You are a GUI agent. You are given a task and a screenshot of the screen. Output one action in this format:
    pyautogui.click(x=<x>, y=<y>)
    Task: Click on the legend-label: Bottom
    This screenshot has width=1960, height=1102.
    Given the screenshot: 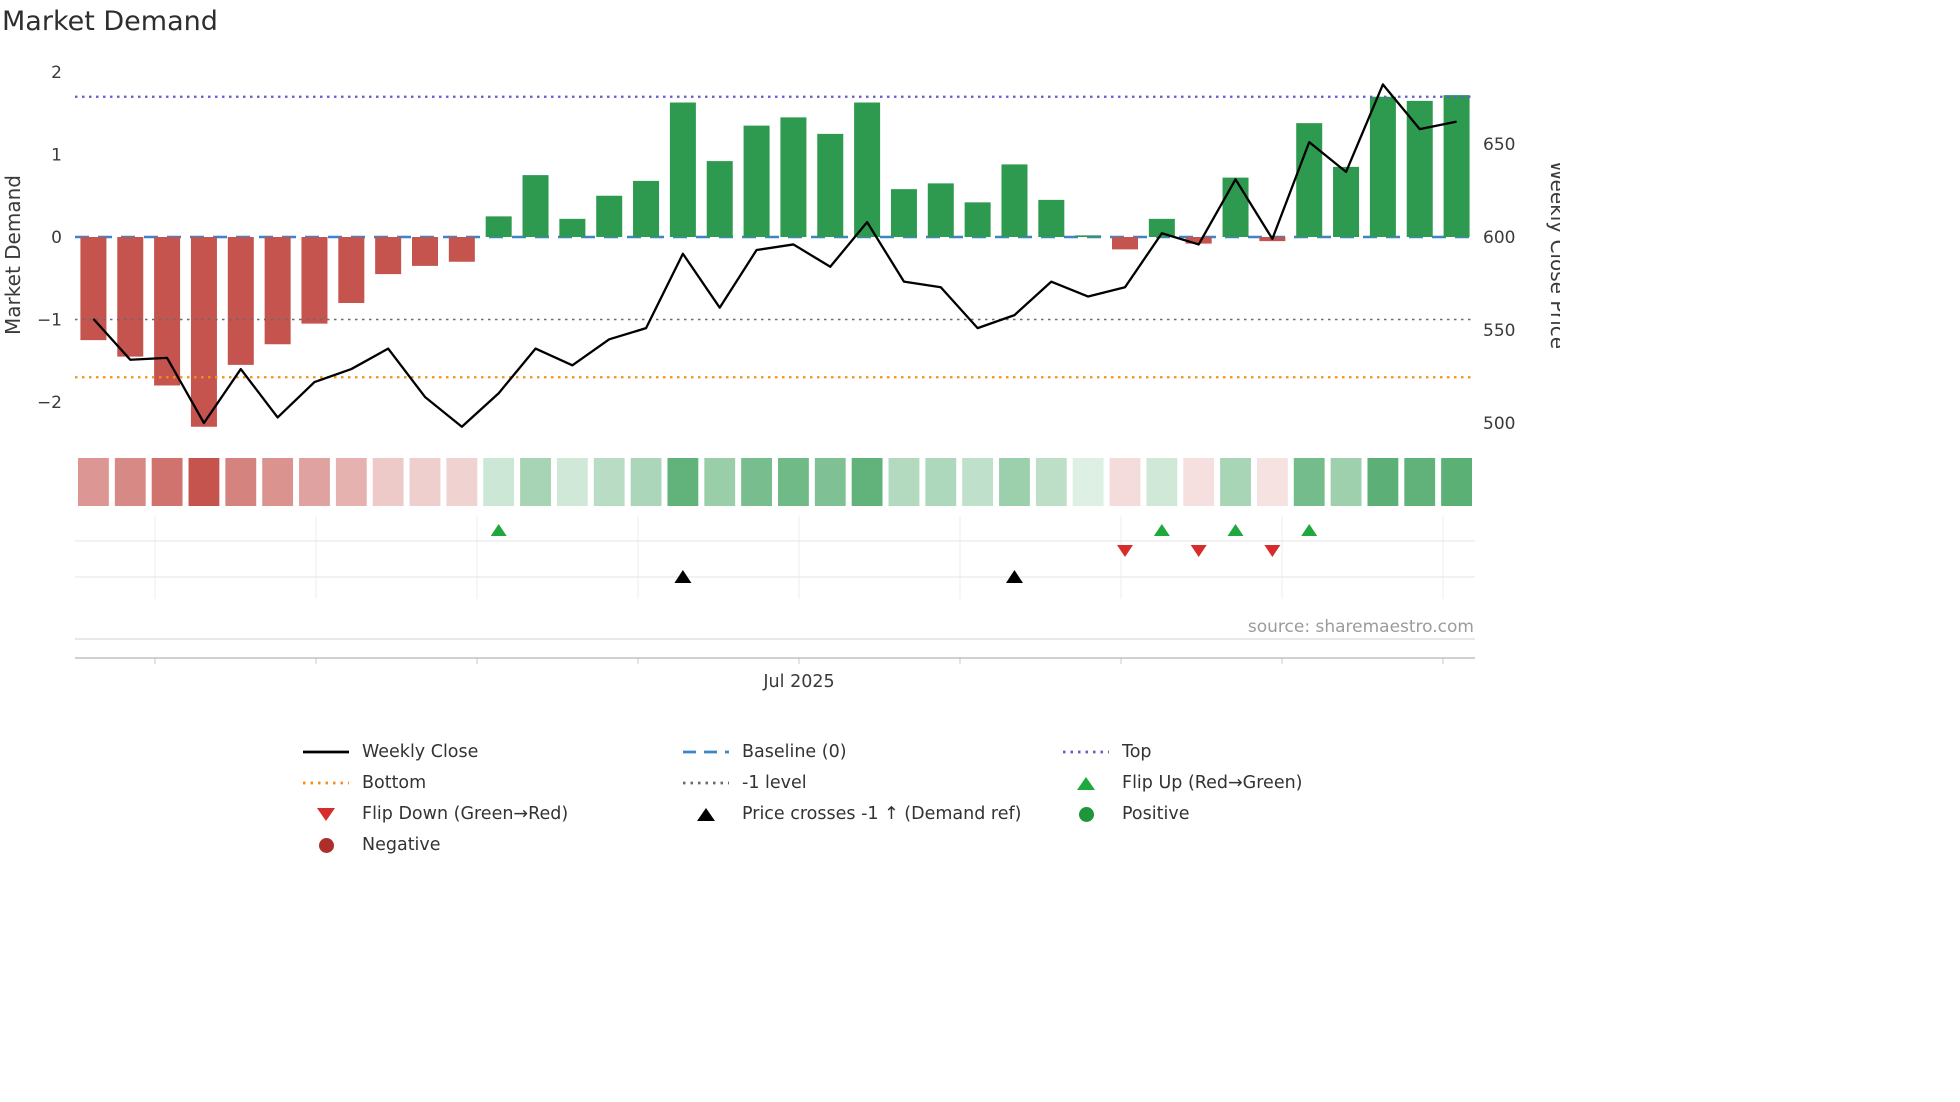 What is the action you would take?
    pyautogui.click(x=394, y=783)
    